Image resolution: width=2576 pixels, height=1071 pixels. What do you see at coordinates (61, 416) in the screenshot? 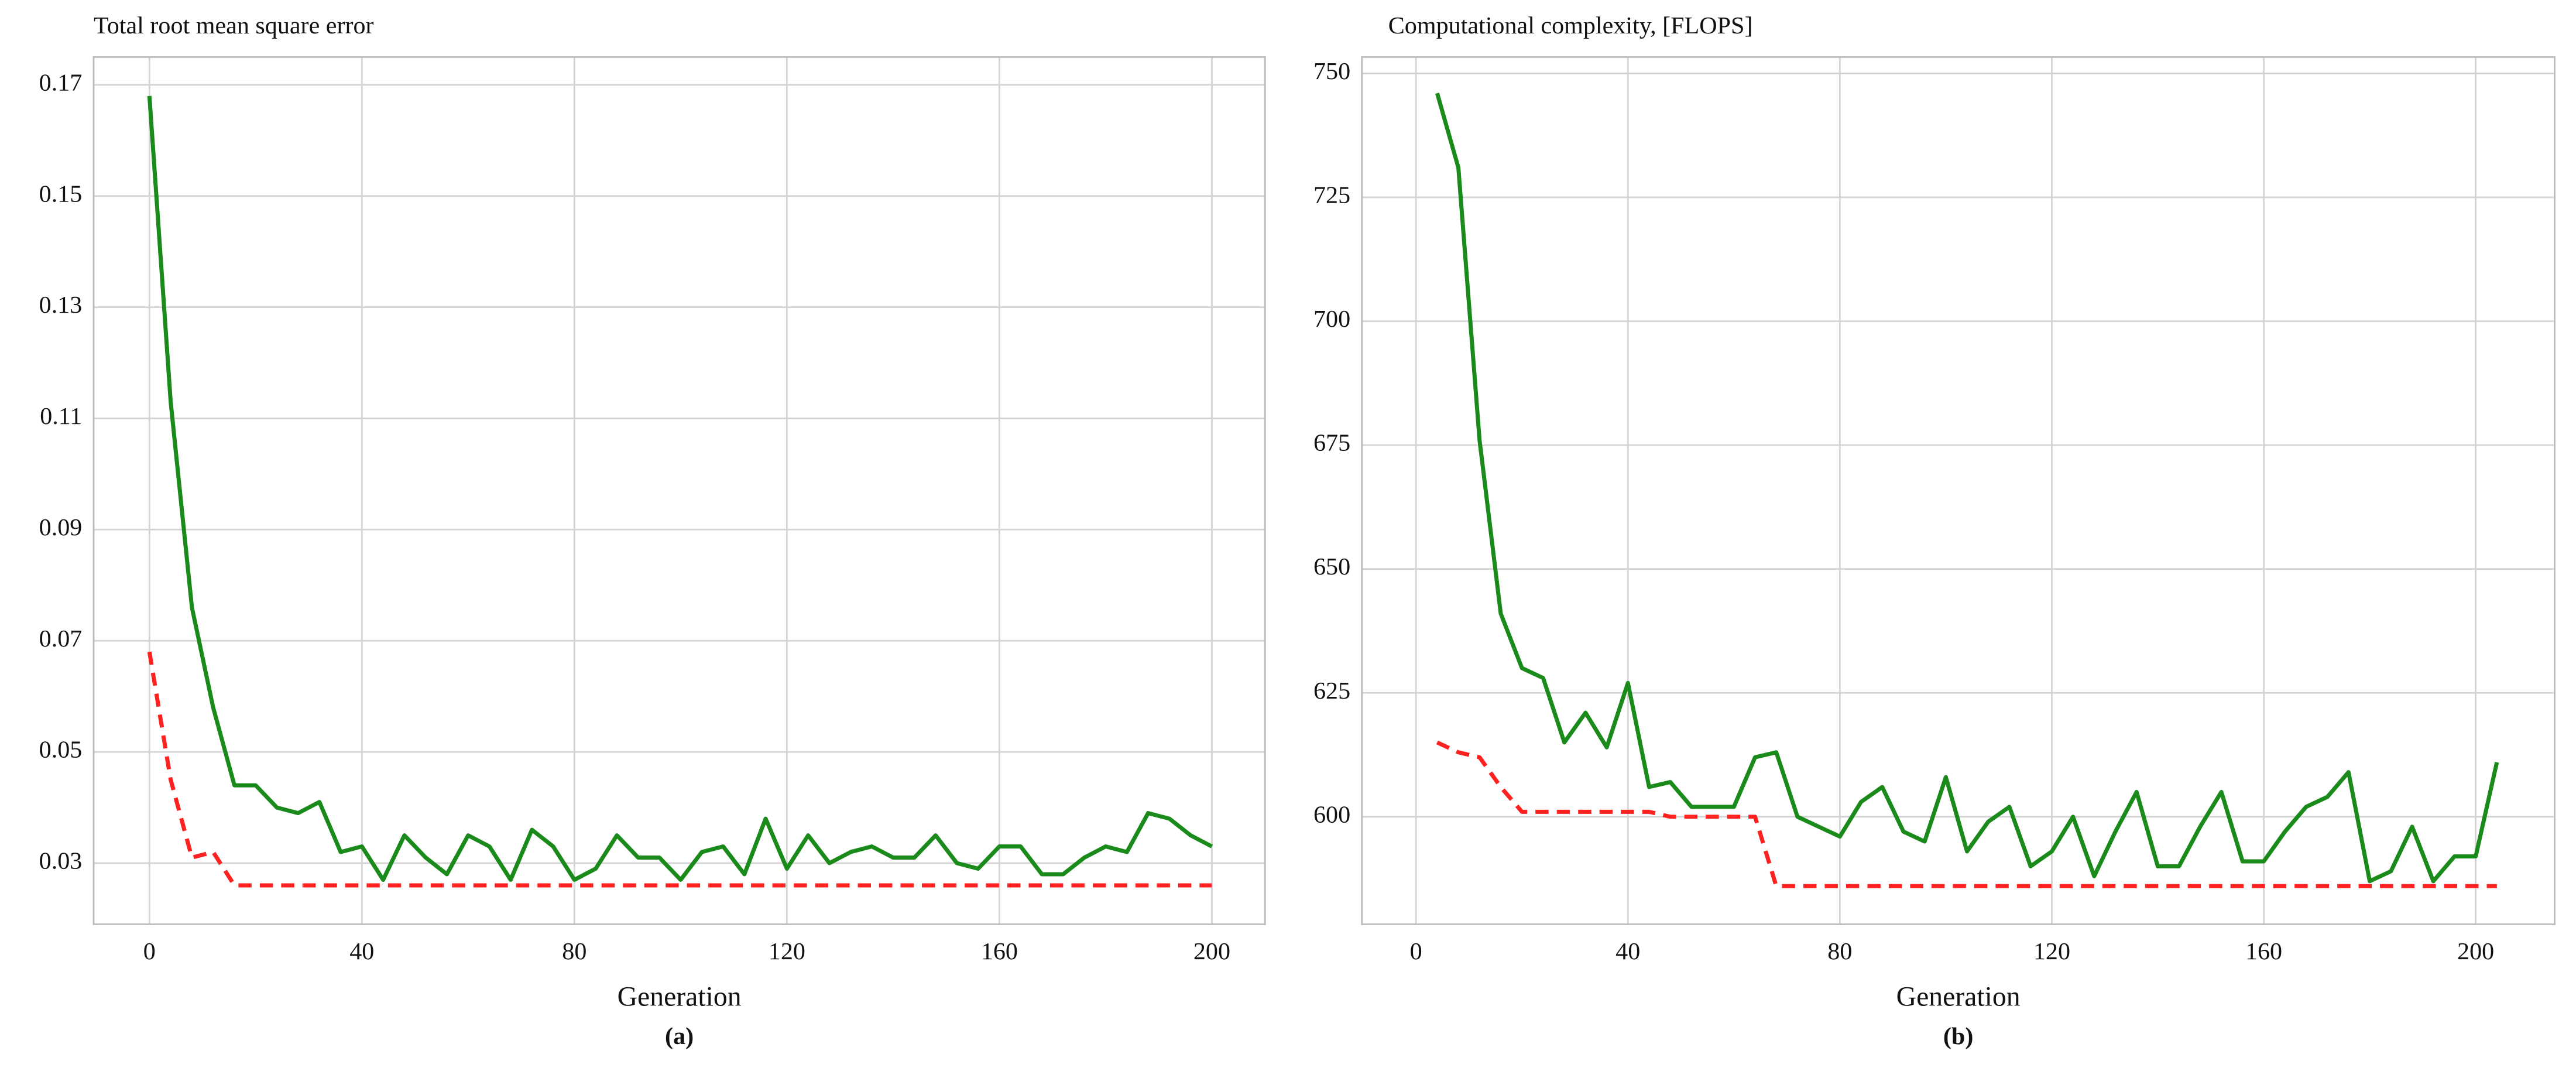
I see `y-tick-label: 0.11` at bounding box center [61, 416].